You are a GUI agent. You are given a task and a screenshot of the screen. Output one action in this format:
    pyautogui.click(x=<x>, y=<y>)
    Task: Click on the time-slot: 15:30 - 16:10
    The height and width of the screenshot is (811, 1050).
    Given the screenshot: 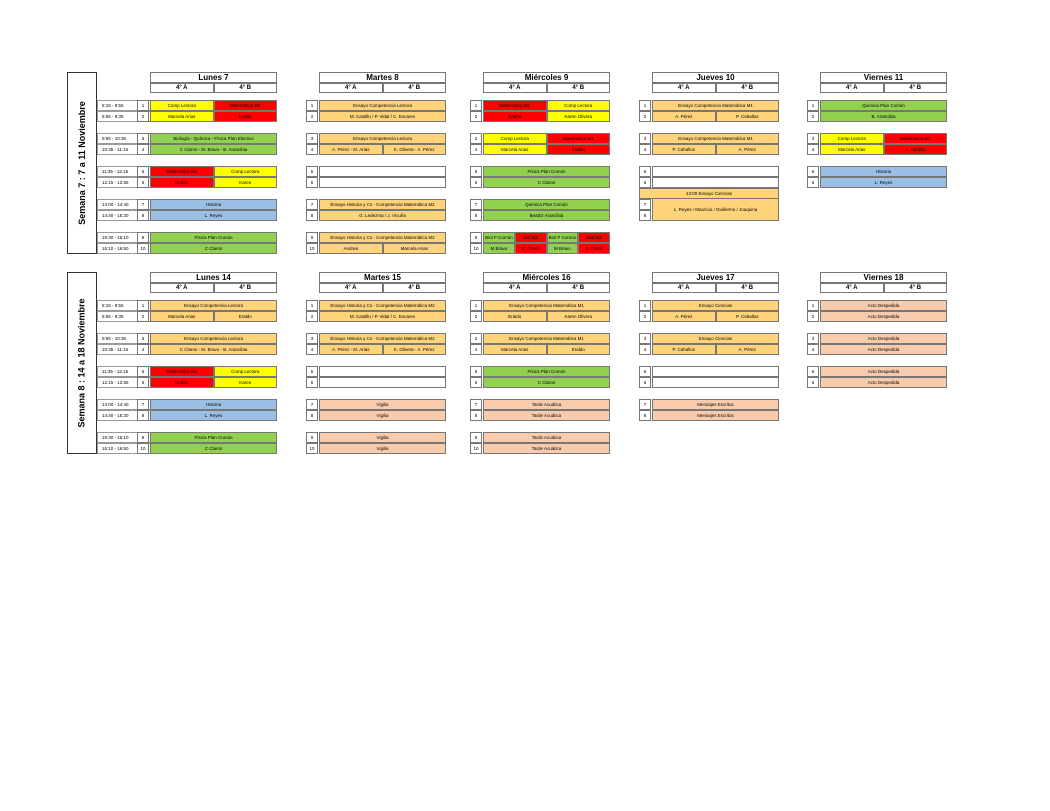 What is the action you would take?
    pyautogui.click(x=123, y=437)
    